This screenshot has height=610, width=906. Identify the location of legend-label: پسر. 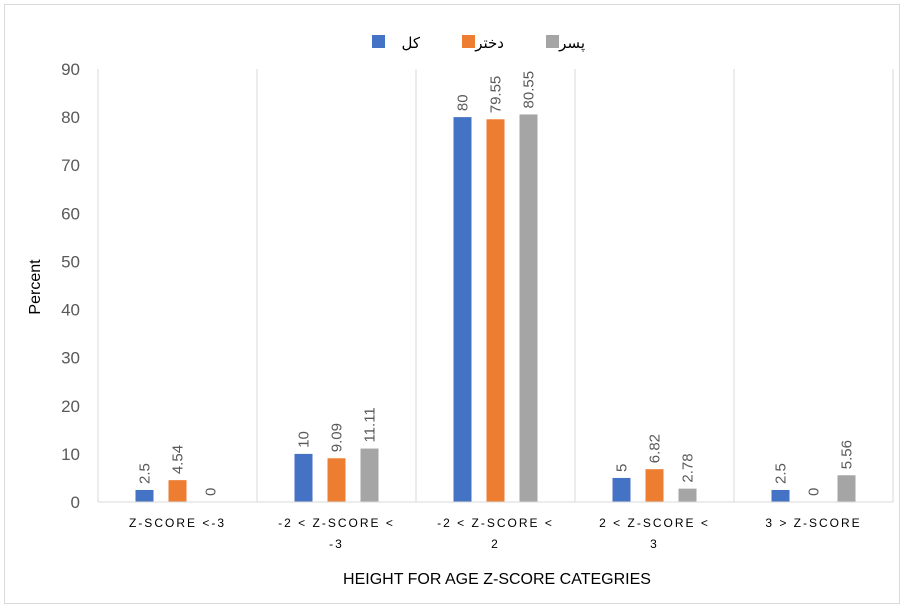
(571, 43).